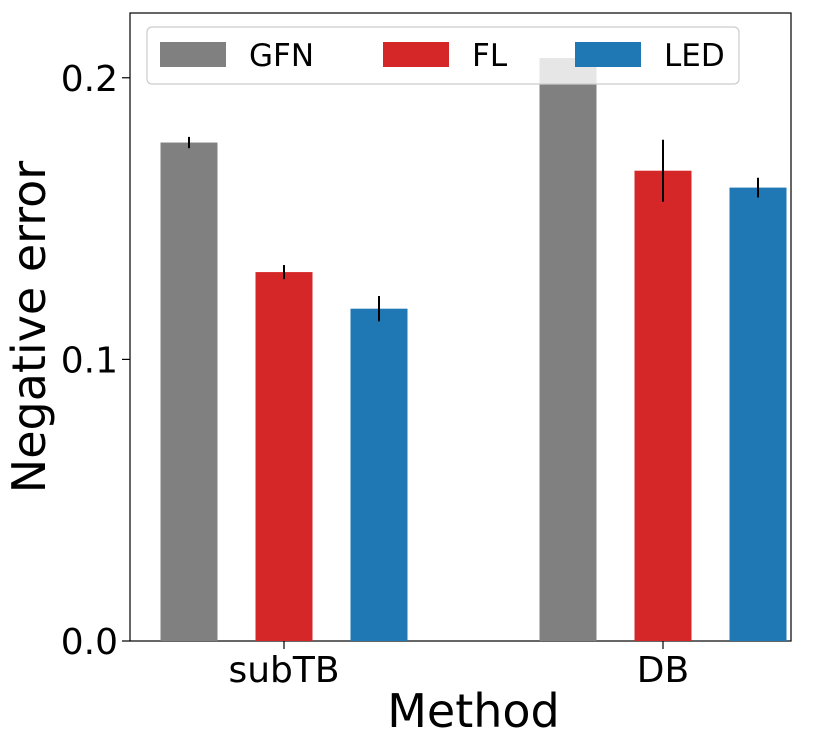  I want to click on x-axis: subTB DB, so click(458, 666).